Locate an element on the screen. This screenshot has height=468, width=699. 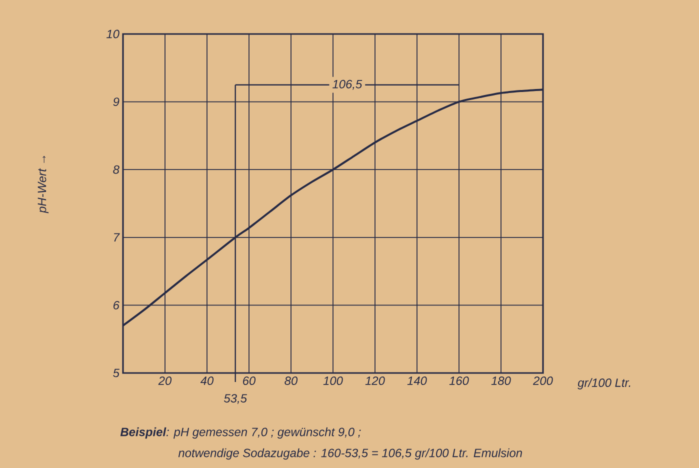
x-tick-label: 60 is located at coordinates (249, 380).